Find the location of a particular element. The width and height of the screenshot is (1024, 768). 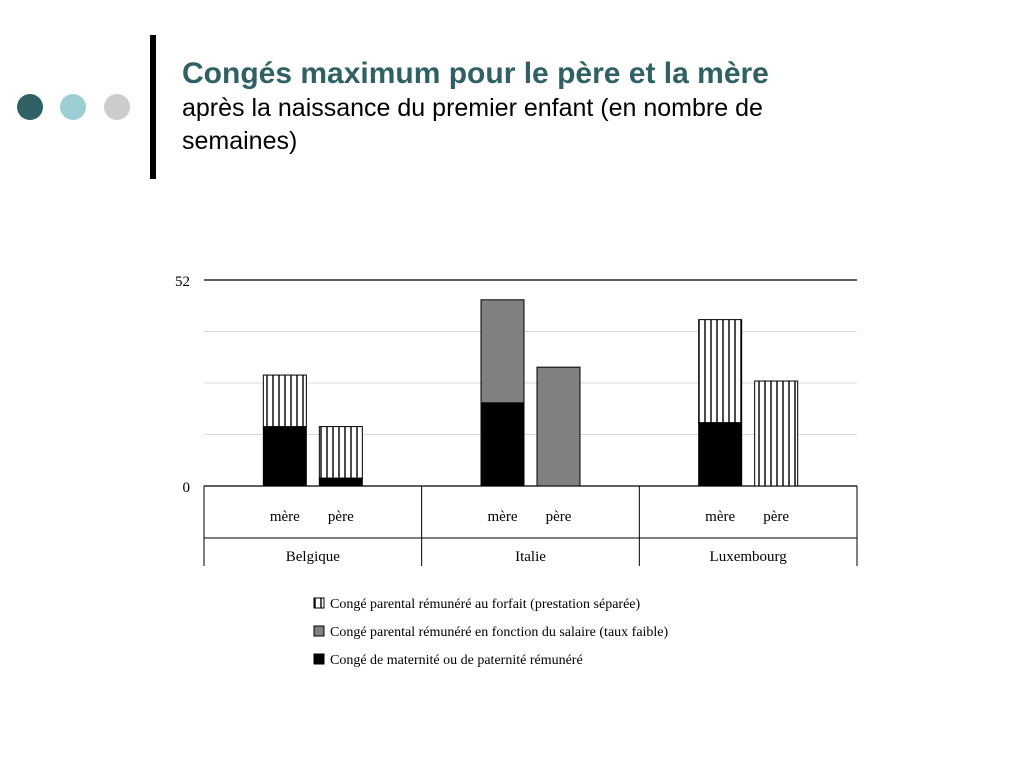

decorative-dot-gray is located at coordinates (117, 107).